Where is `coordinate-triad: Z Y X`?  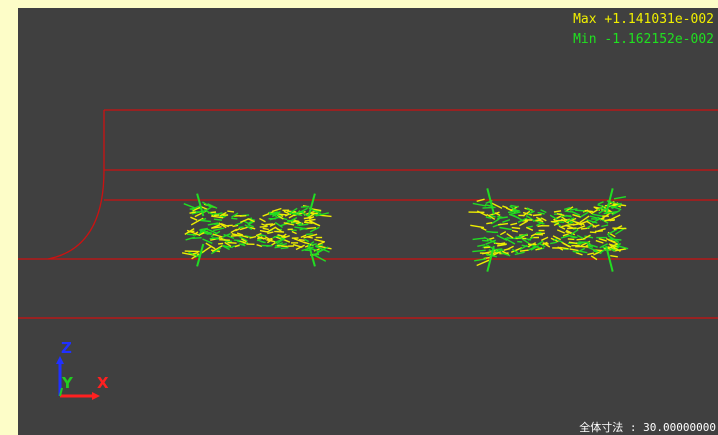 coordinate-triad: Z Y X is located at coordinates (82, 369).